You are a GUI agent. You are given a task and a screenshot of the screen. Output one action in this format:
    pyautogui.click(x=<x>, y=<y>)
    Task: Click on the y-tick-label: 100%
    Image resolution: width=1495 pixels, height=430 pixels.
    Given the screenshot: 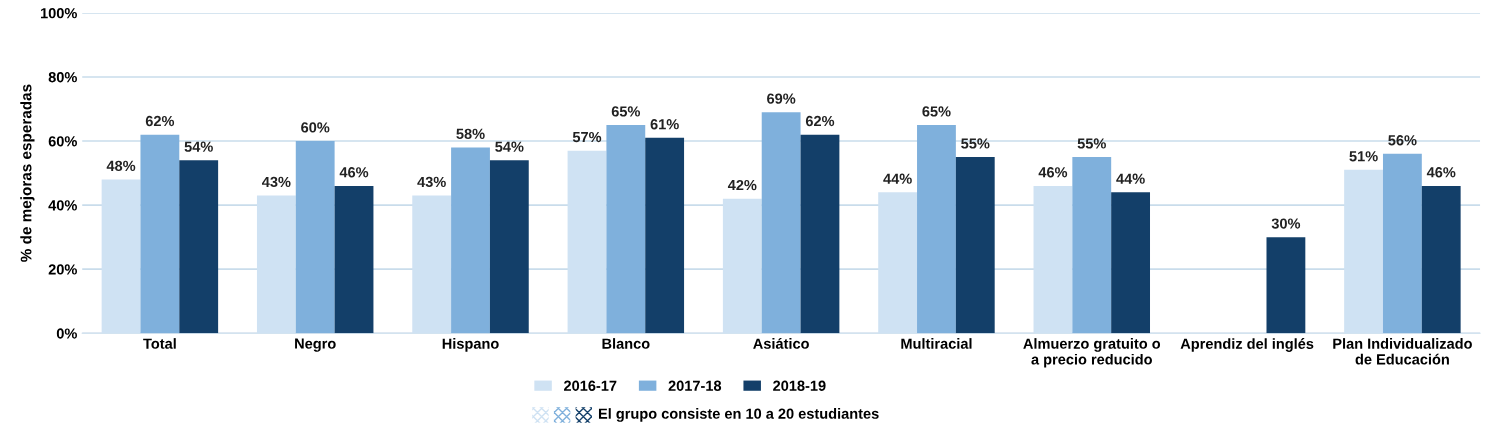 What is the action you would take?
    pyautogui.click(x=58, y=13)
    